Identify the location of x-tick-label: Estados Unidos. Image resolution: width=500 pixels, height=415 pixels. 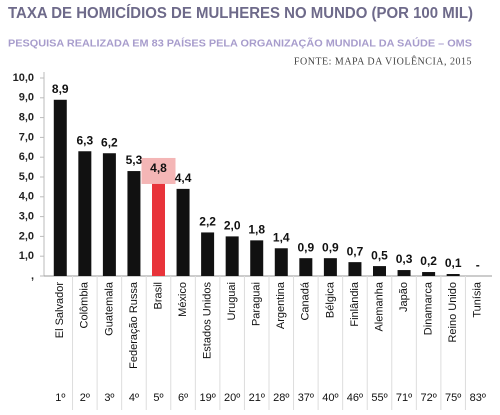
(208, 321).